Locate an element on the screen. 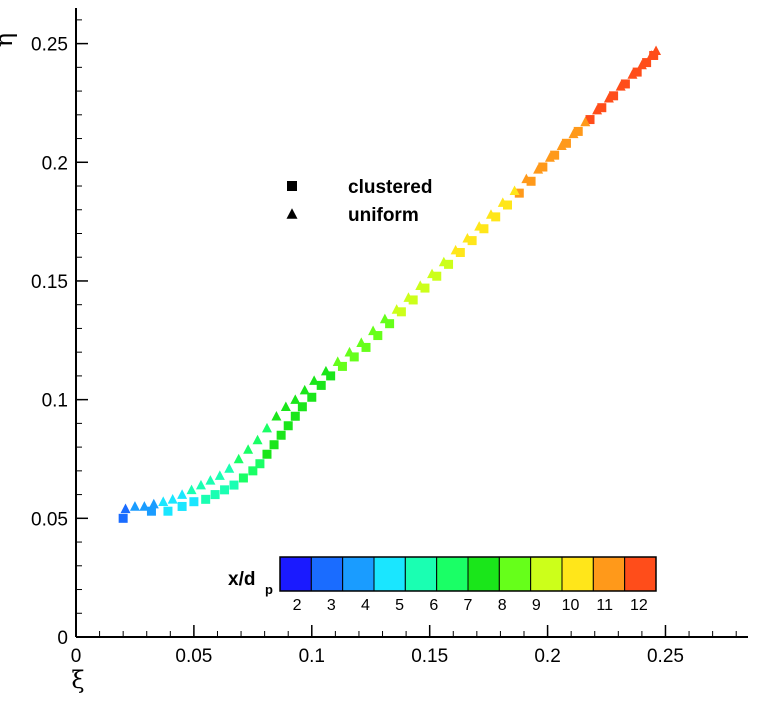 This screenshot has height=701, width=763. y-tick-label: 0.2 is located at coordinates (55, 163).